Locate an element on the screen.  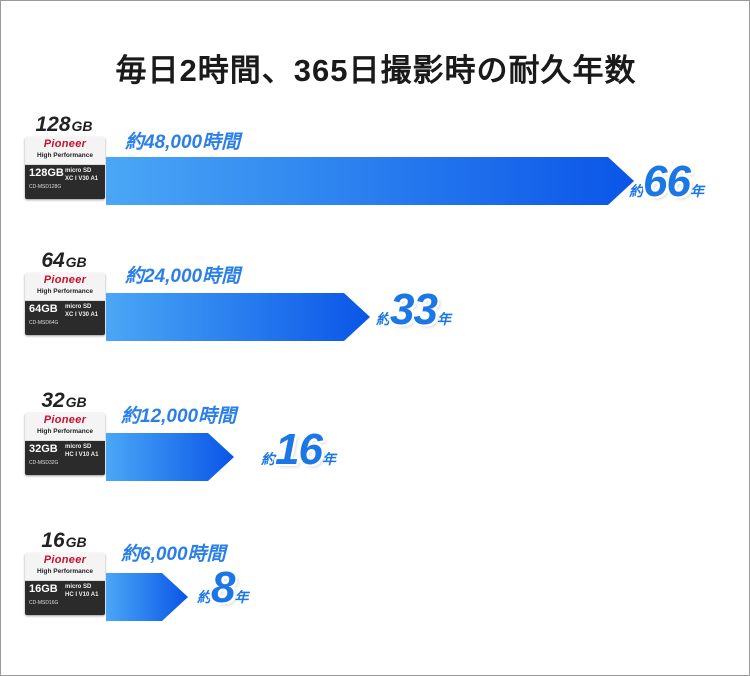
card-capacity: 128GB is located at coordinates (46, 173).